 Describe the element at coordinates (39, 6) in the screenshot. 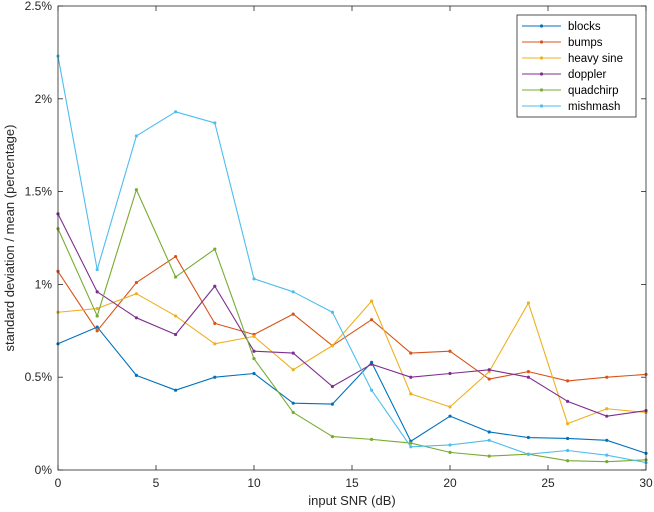

I see `y-tick-label: 2.5%` at that location.